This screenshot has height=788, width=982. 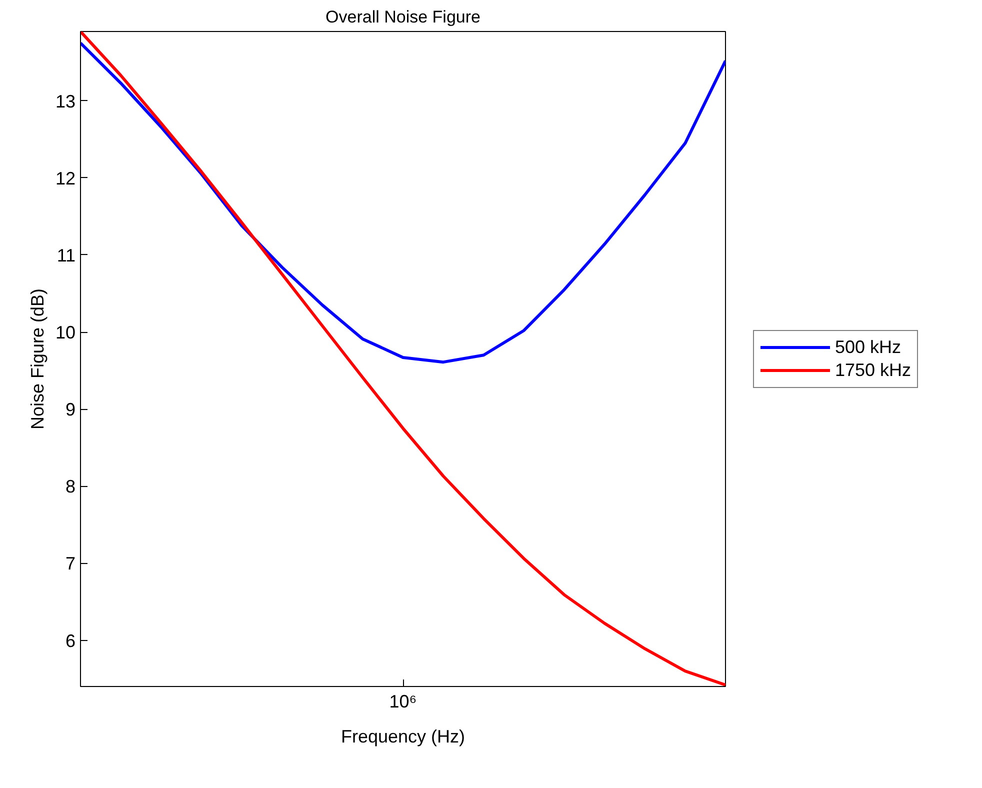 I want to click on y-tick-label: 9, so click(x=70, y=410).